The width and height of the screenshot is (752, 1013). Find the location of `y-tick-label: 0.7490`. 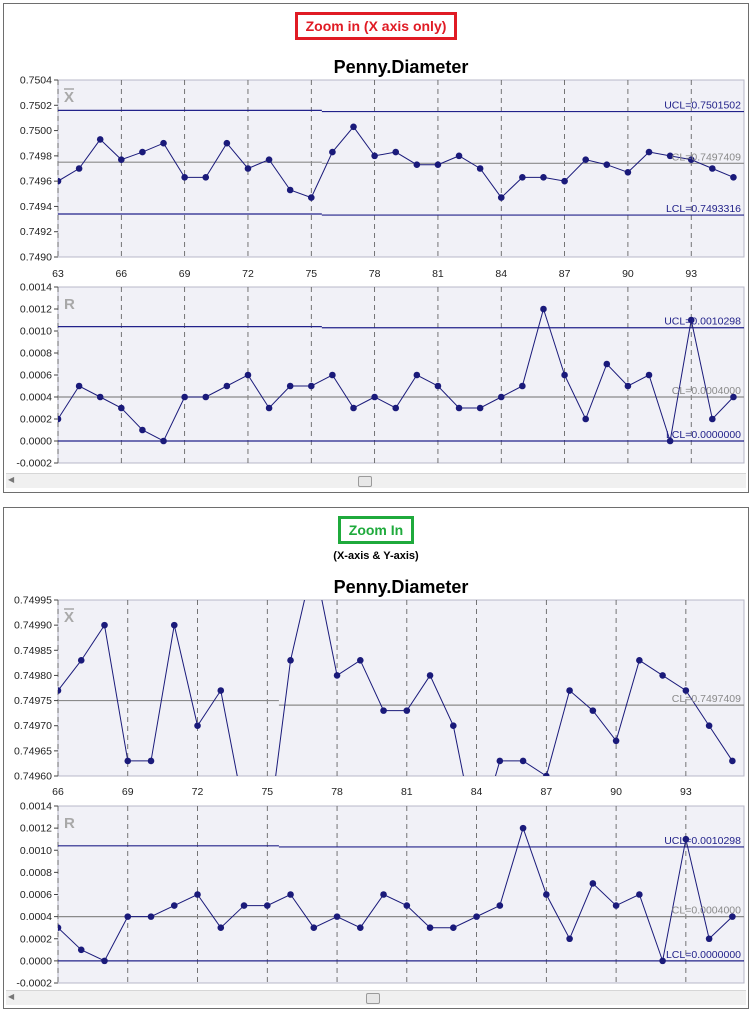

y-tick-label: 0.7490 is located at coordinates (36, 258).